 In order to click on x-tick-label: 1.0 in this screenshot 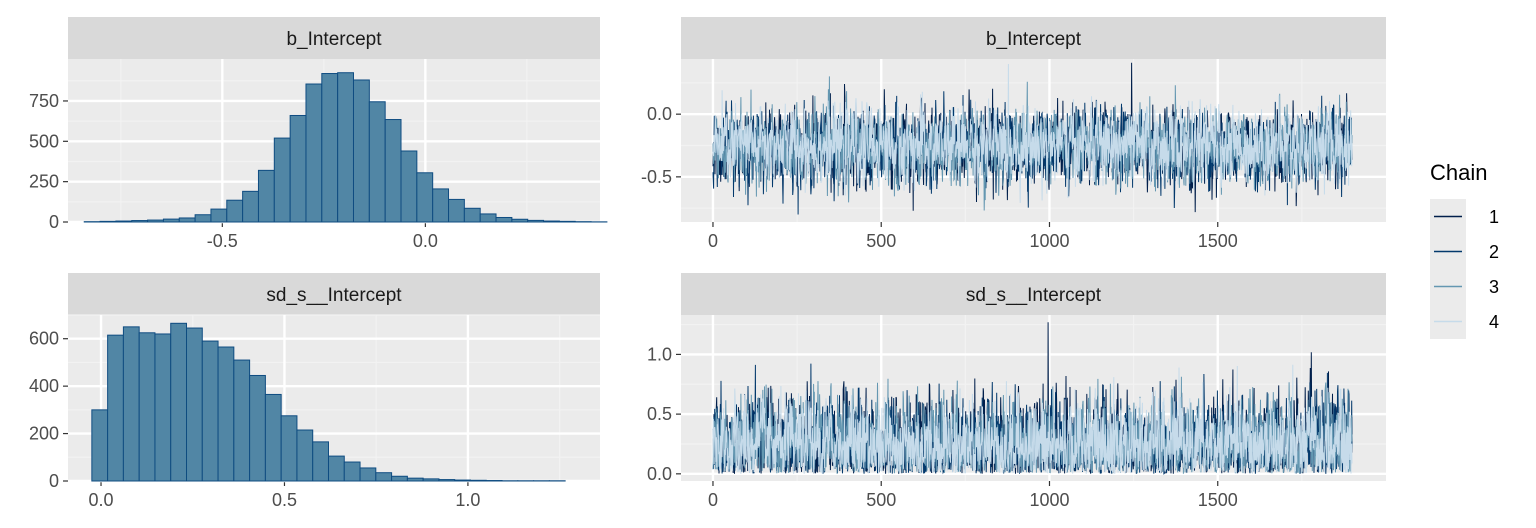, I will do `click(467, 500)`.